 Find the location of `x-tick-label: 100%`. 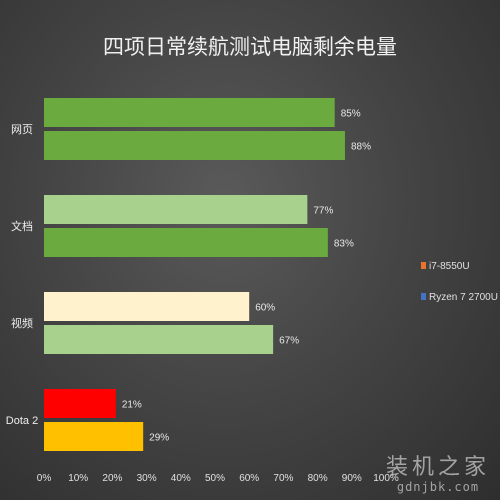

x-tick-label: 100% is located at coordinates (386, 478).